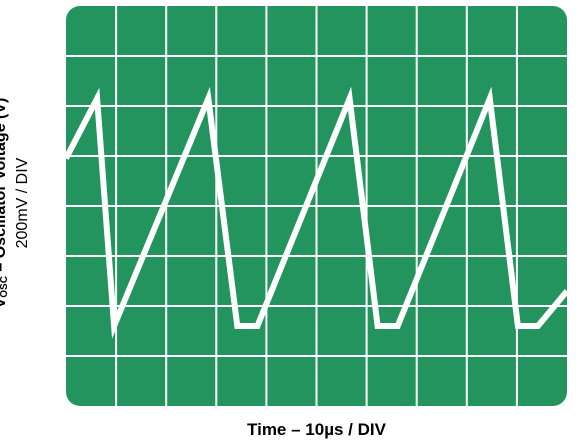  Describe the element at coordinates (5, 203) in the screenshot. I see `y-axis-title: VOSC – Oscillator Voltage (V)` at that location.